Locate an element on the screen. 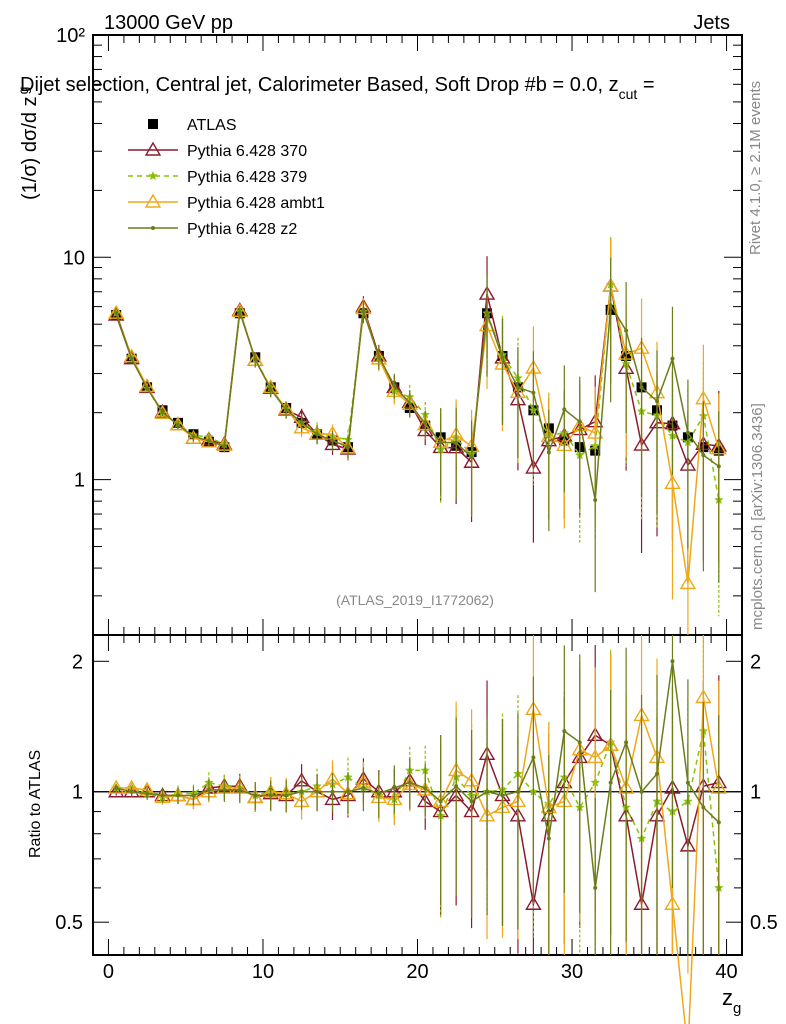 This screenshot has height=1024, width=786. mcplots-label: mcplots.cern.ch [arXiv:1306.3436] is located at coordinates (757, 516).